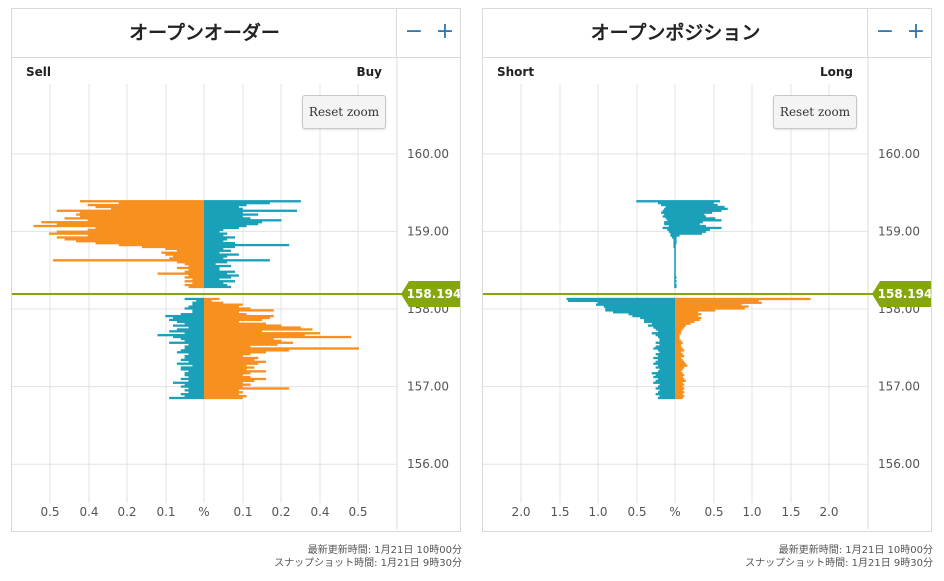 The image size is (944, 581). Describe the element at coordinates (368, 563) in the screenshot. I see `orders-snapshot-time: スナップショット時間: 1月21日 9時30分` at that location.